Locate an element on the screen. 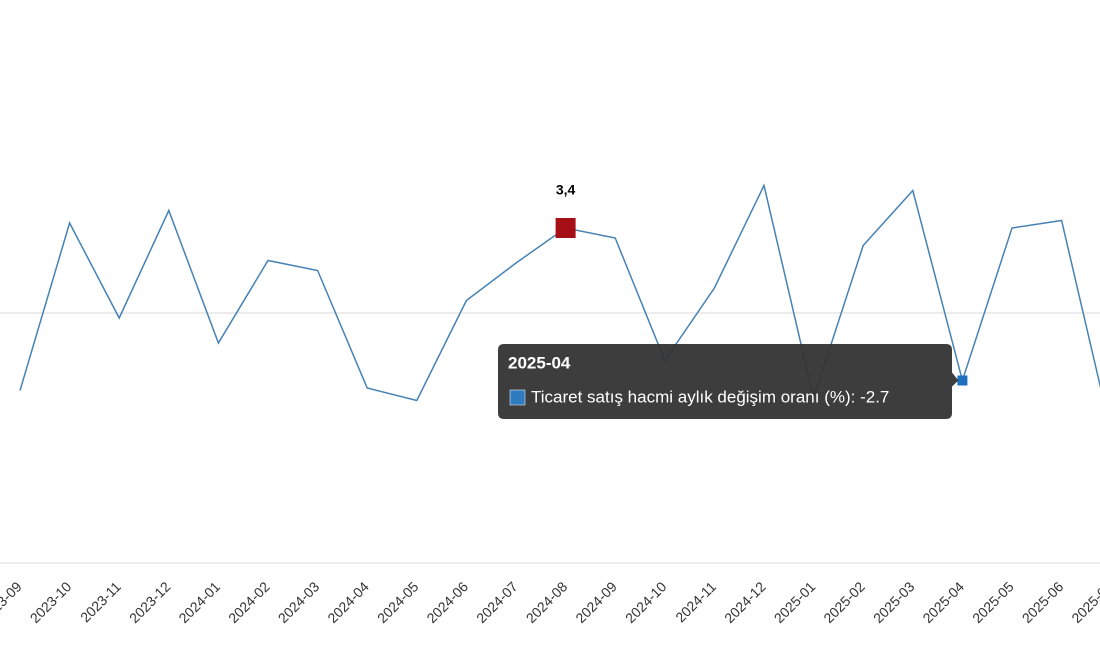 The image size is (1100, 650). x-tick-label: 2025-04 is located at coordinates (943, 602).